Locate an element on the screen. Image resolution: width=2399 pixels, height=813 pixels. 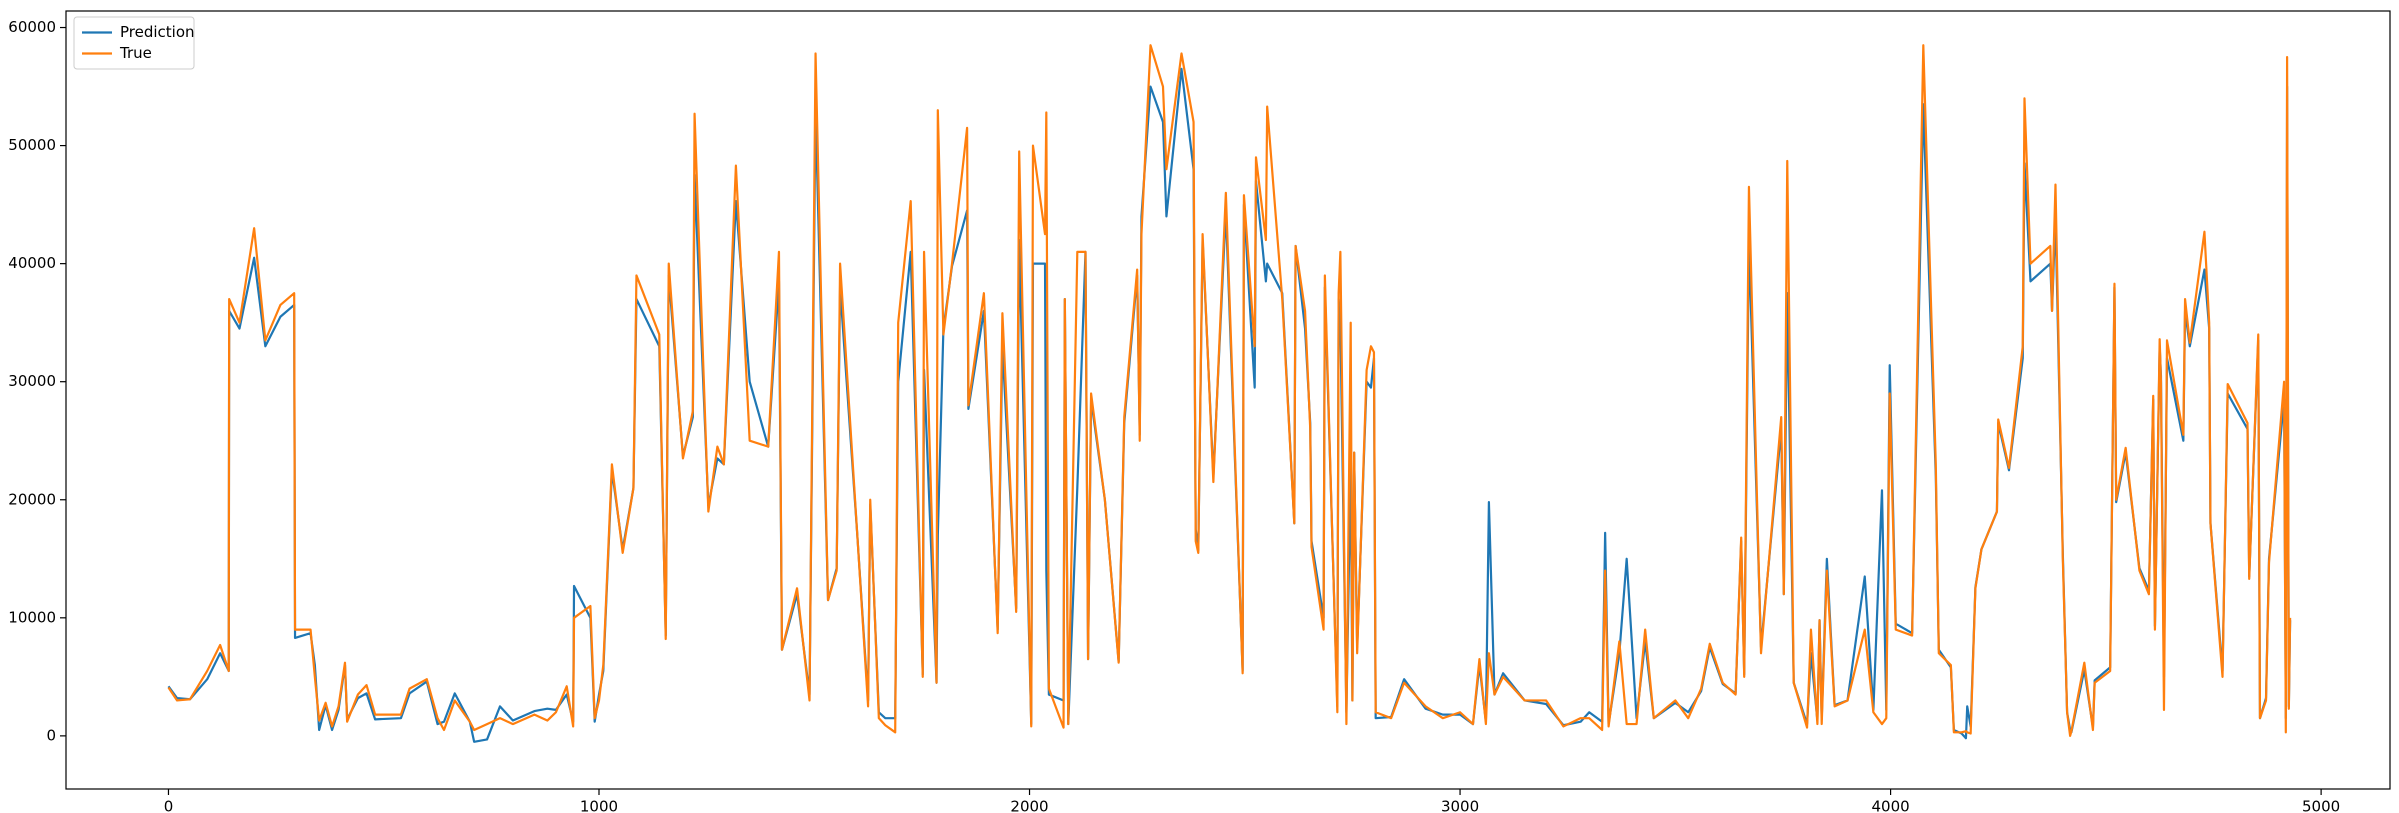
x-tick-label: 1000 is located at coordinates (599, 805).